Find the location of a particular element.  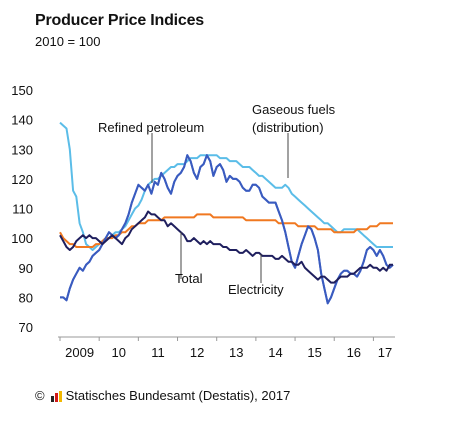

y-tick-label: 110 is located at coordinates (22, 209).